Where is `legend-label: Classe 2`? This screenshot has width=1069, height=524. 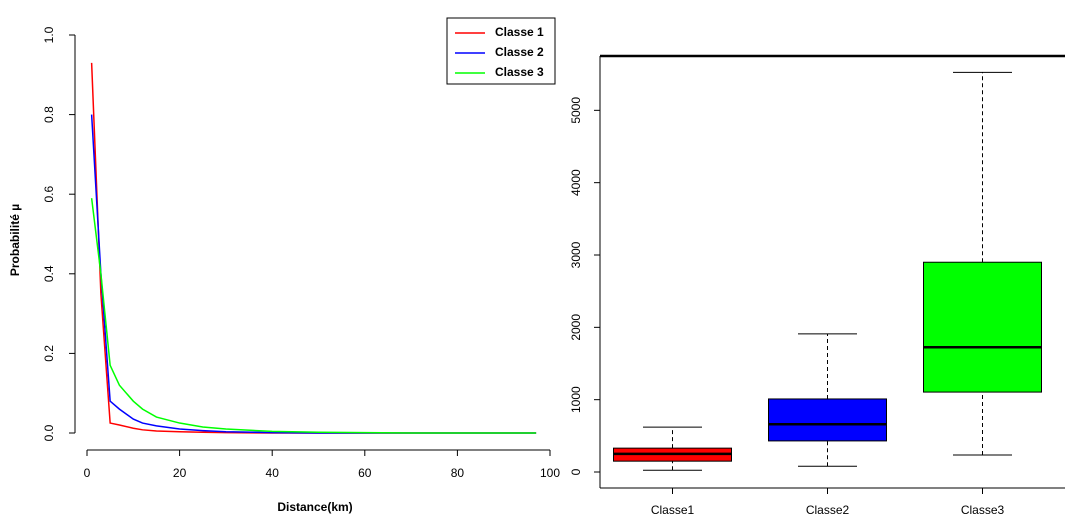 legend-label: Classe 2 is located at coordinates (519, 52).